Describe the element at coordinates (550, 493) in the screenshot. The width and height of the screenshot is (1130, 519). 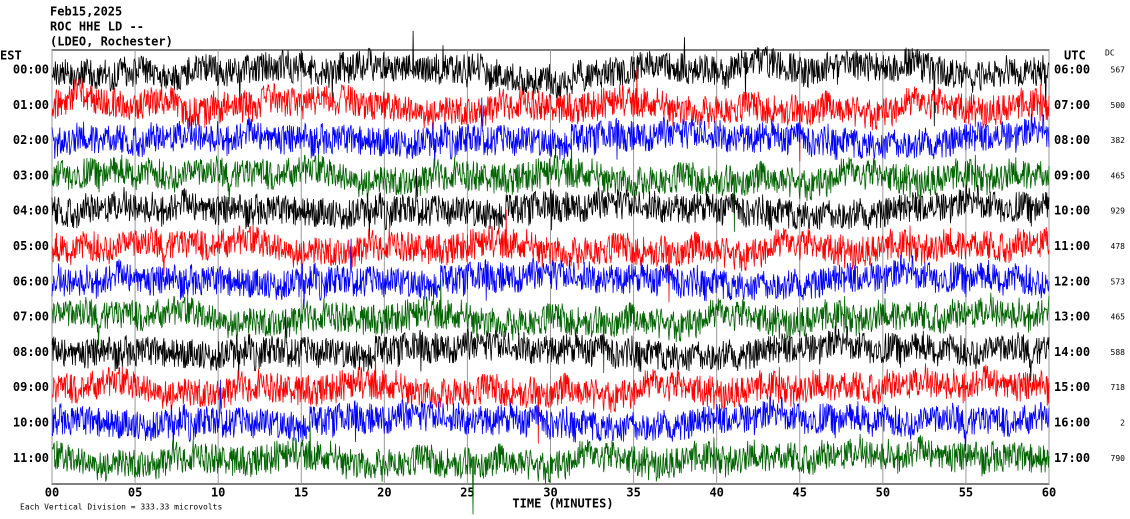
I see `x-tick-label: 30` at that location.